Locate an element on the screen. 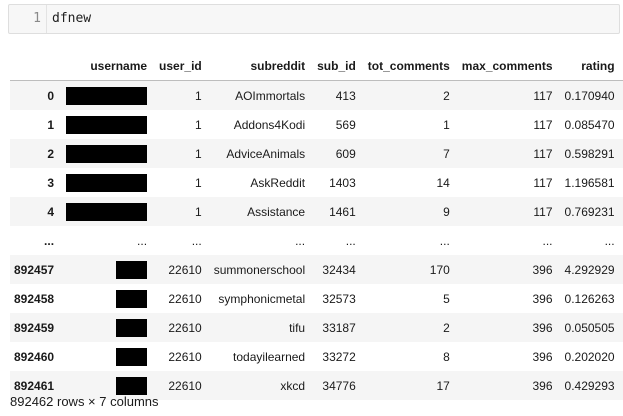 Image resolution: width=623 pixels, height=416 pixels. column-header-user-id: user_id is located at coordinates (182, 66).